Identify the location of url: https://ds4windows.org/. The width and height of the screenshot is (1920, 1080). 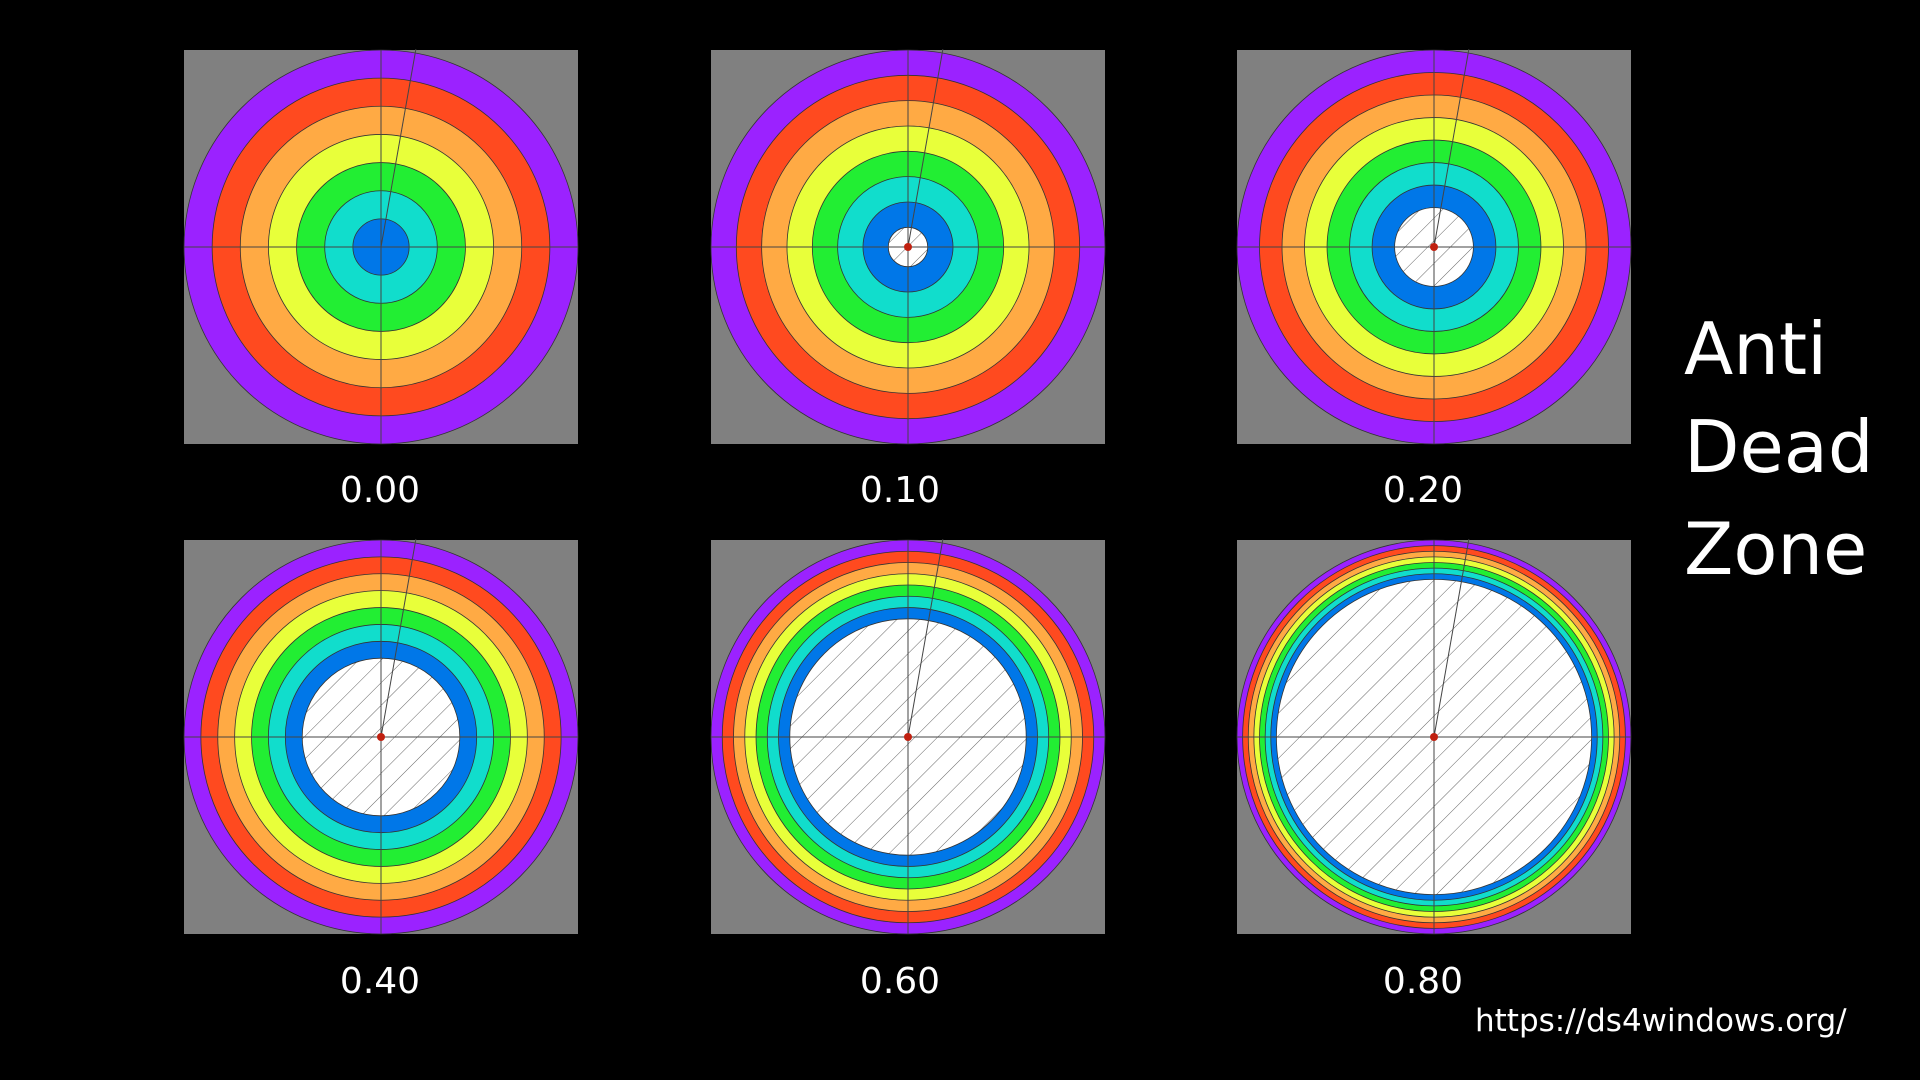
(1661, 1021).